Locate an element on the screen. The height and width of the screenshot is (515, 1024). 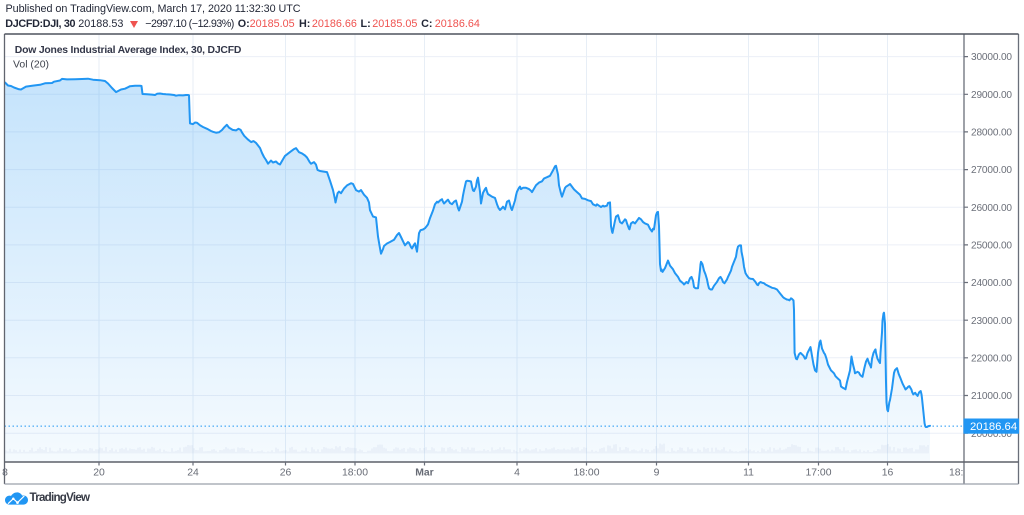
svg-text: 11 is located at coordinates (748, 473).